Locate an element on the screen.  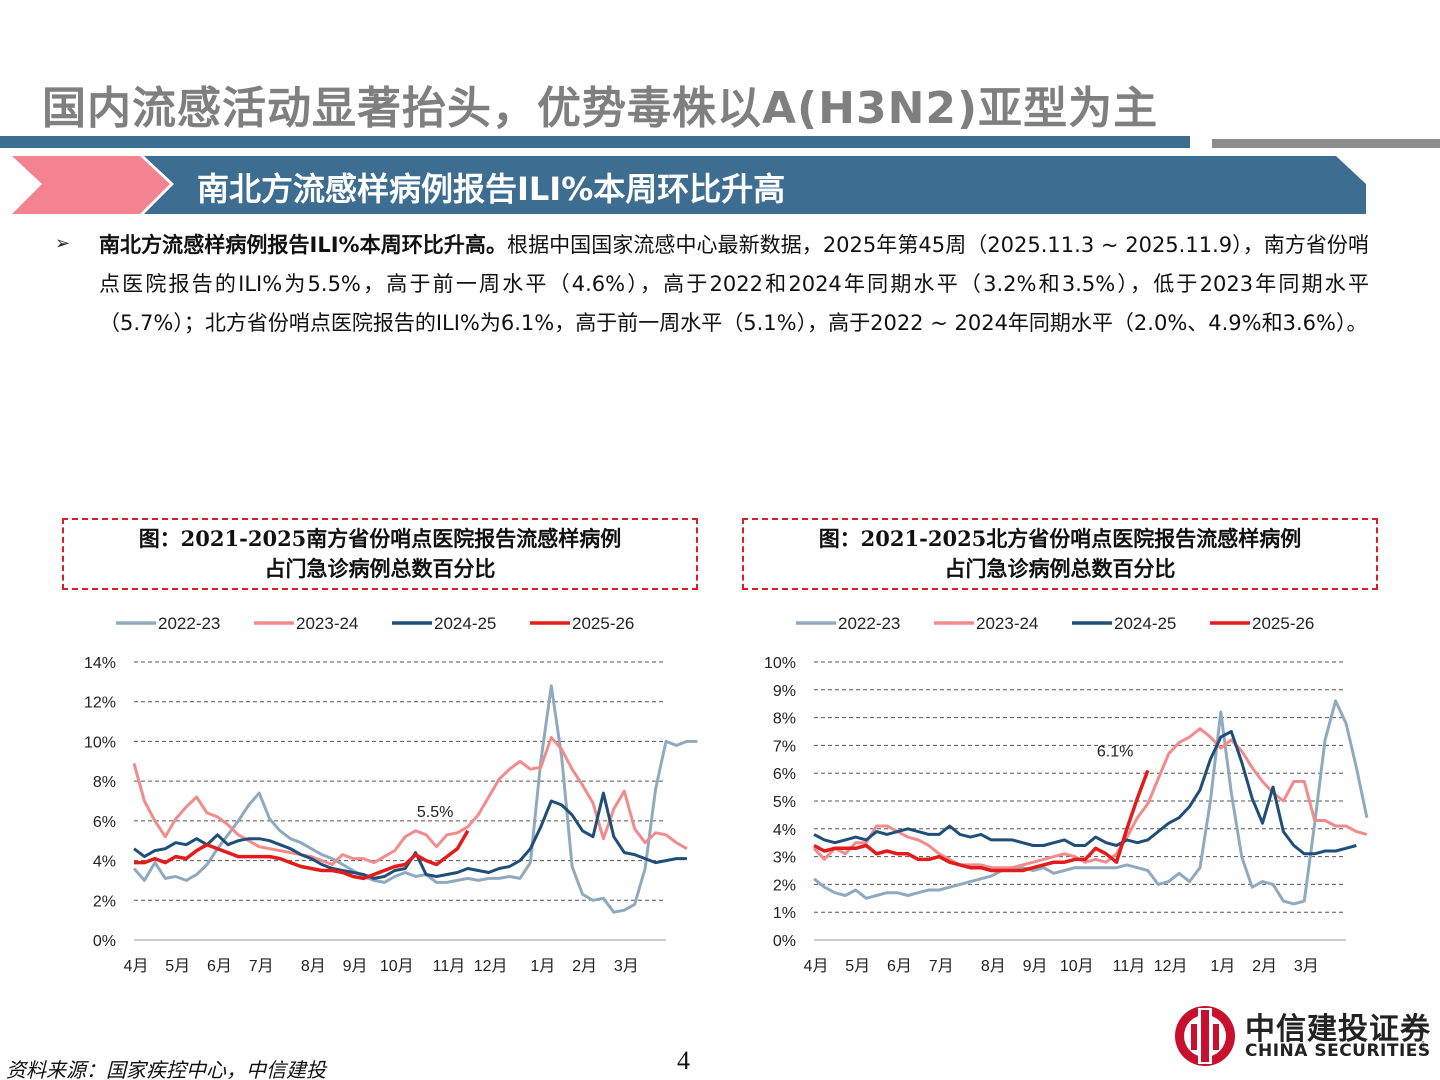
page-number: 4 is located at coordinates (683, 1060).